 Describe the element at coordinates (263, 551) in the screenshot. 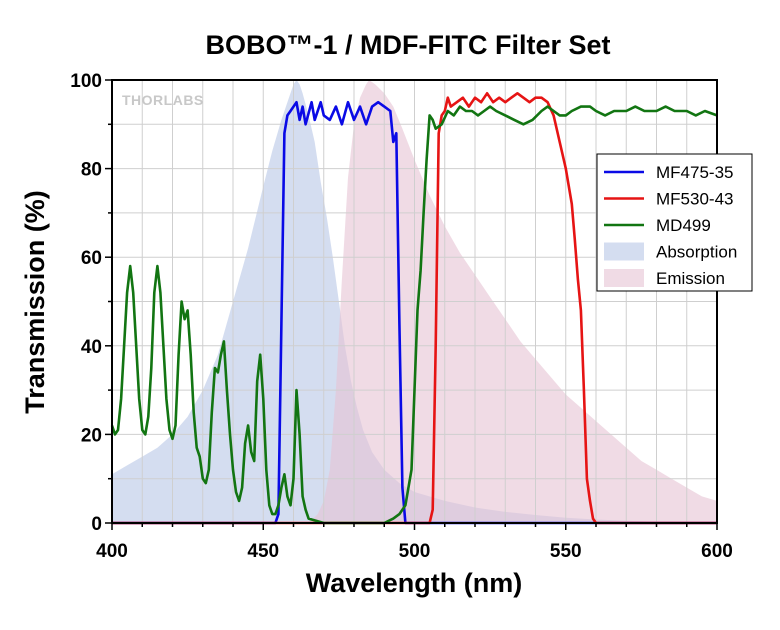

I see `x-tick-label: 450` at that location.